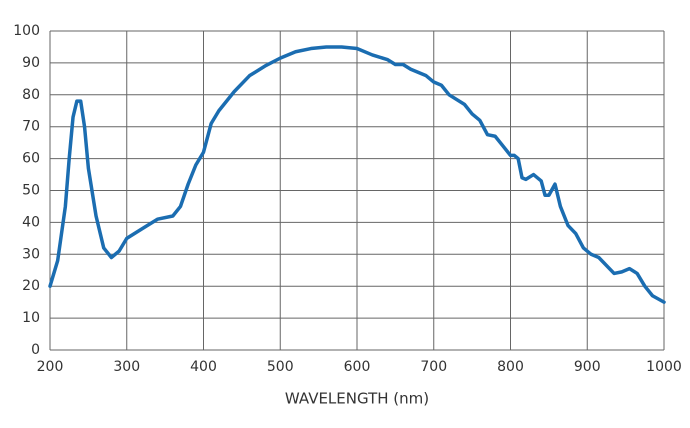 This screenshot has height=428, width=690. Describe the element at coordinates (357, 399) in the screenshot. I see `x-axis-label: WAVELENGTH (nm)` at that location.